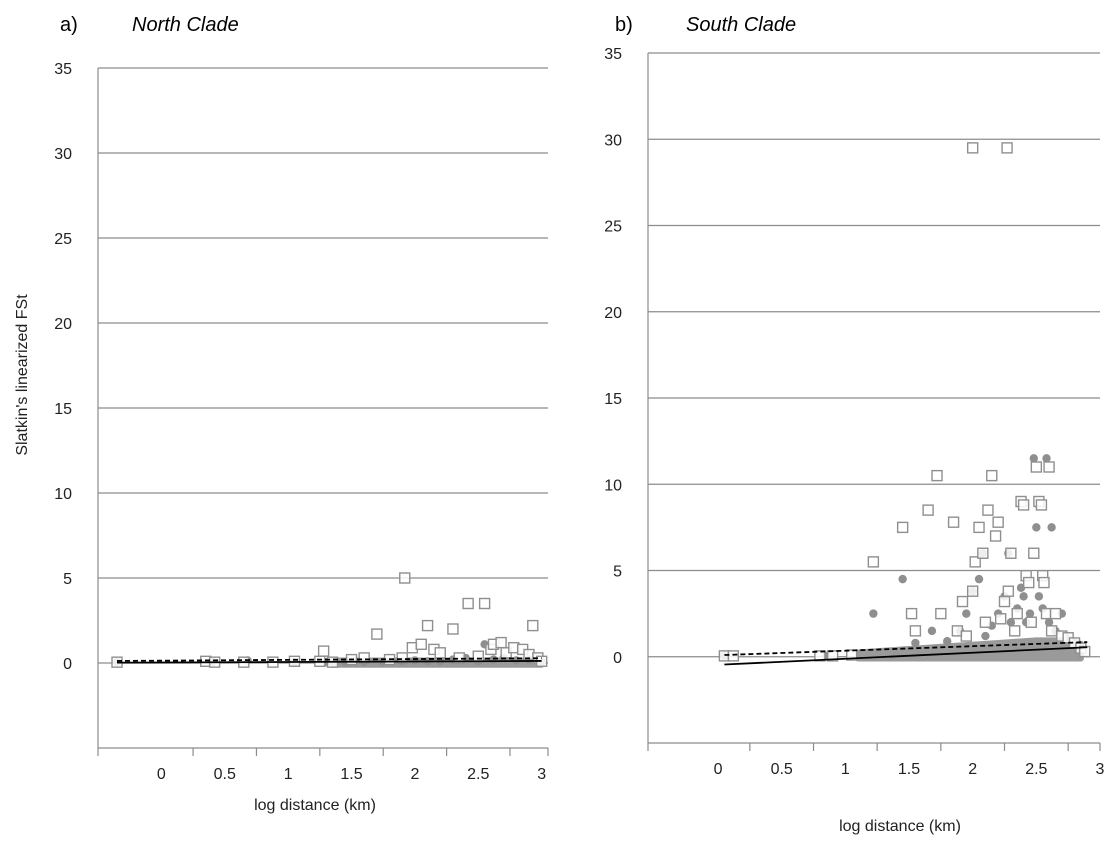 The image size is (1114, 851). I want to click on x-tick-label: 3, so click(1100, 769).